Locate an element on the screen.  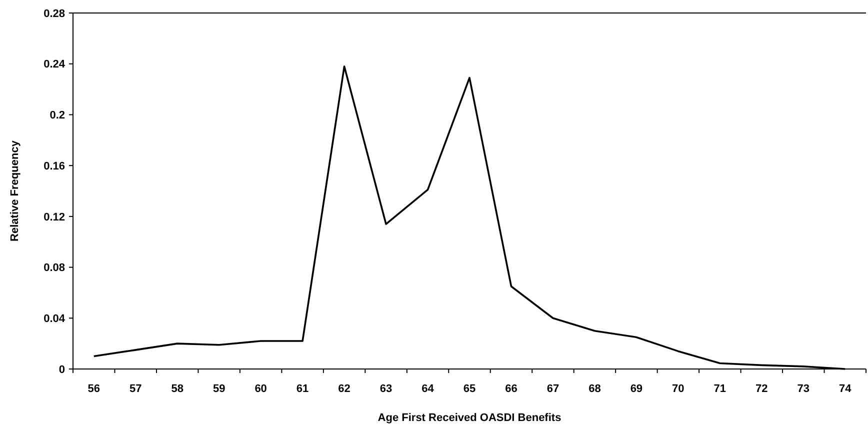
y-tick-label: 0.16 is located at coordinates (54, 166).